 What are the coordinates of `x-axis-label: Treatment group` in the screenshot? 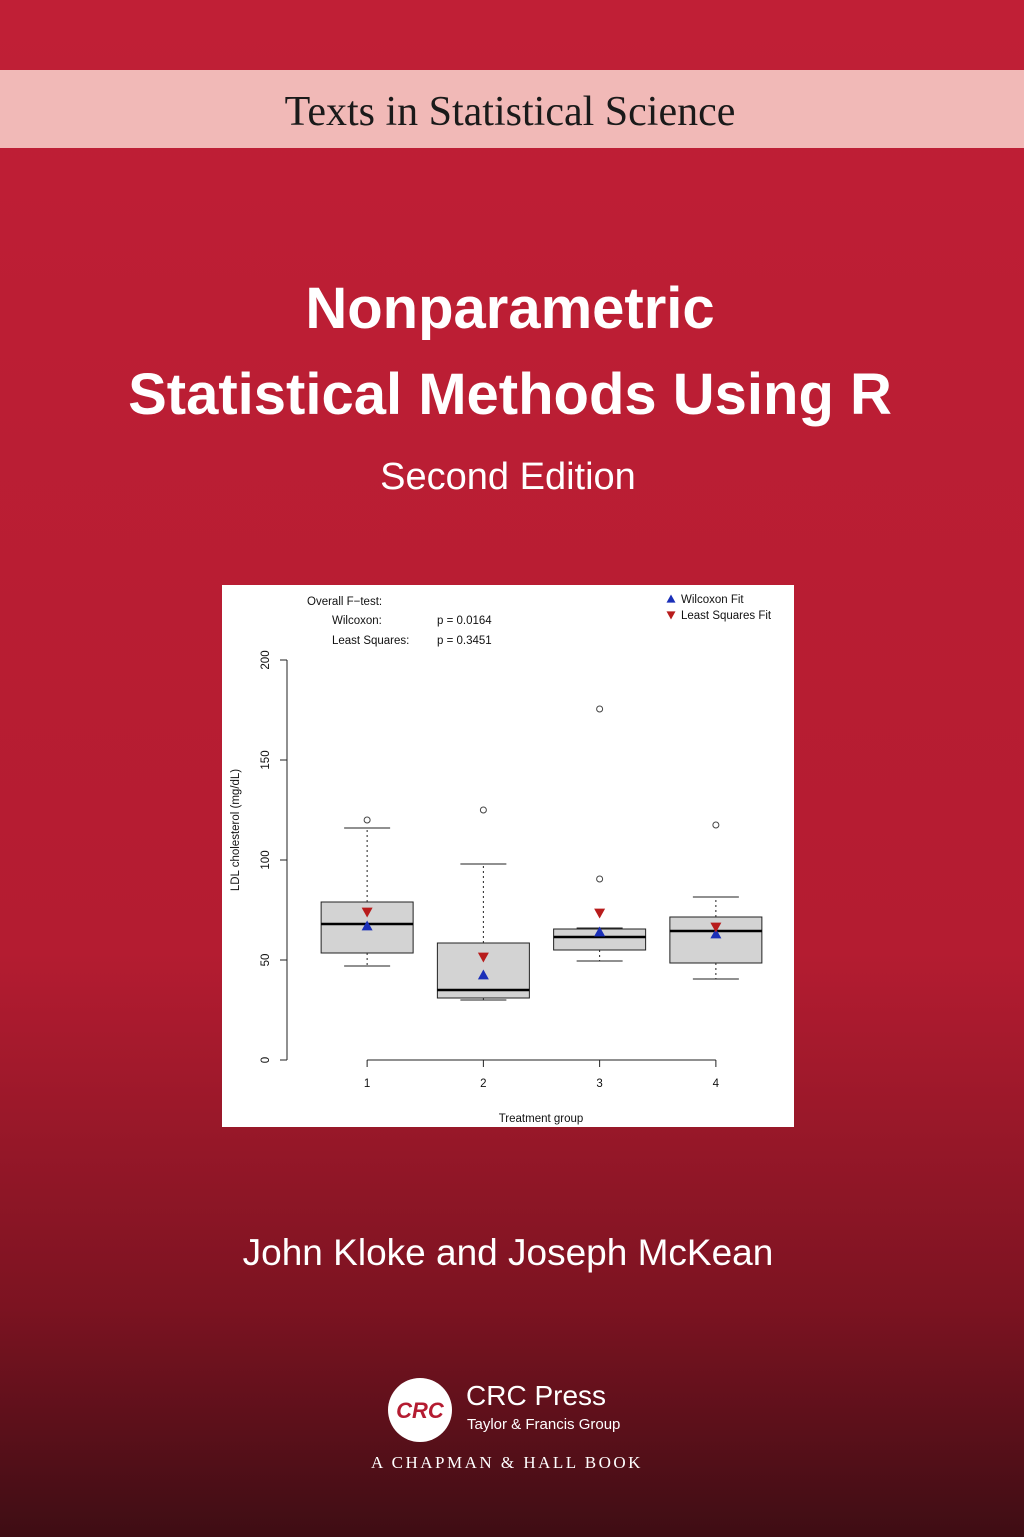 It's located at (541, 1119).